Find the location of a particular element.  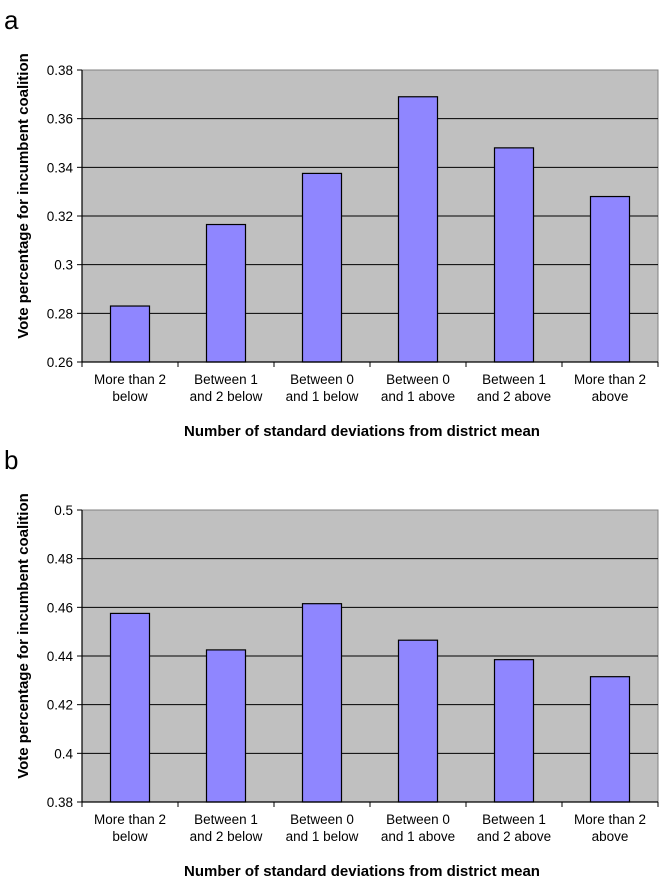

chart-a-y-tick-label: 0.28 is located at coordinates (60, 313).